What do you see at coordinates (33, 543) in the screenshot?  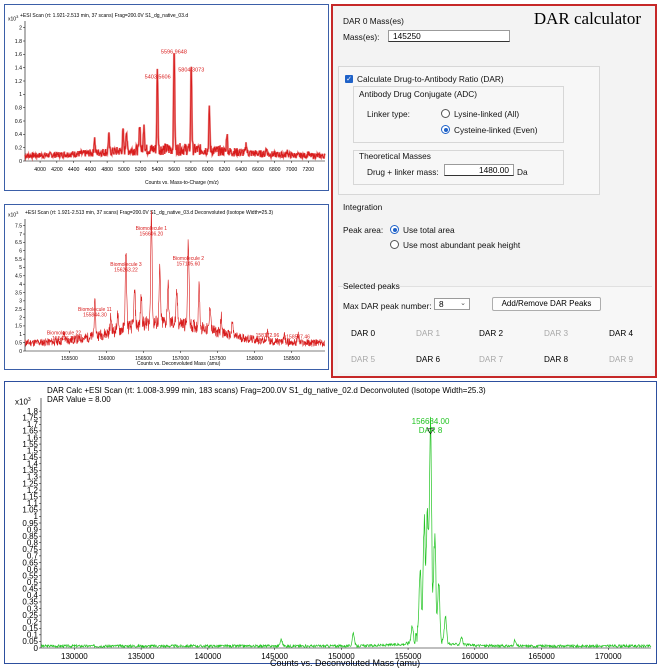 I see `y-tick-label: 0.8` at bounding box center [33, 543].